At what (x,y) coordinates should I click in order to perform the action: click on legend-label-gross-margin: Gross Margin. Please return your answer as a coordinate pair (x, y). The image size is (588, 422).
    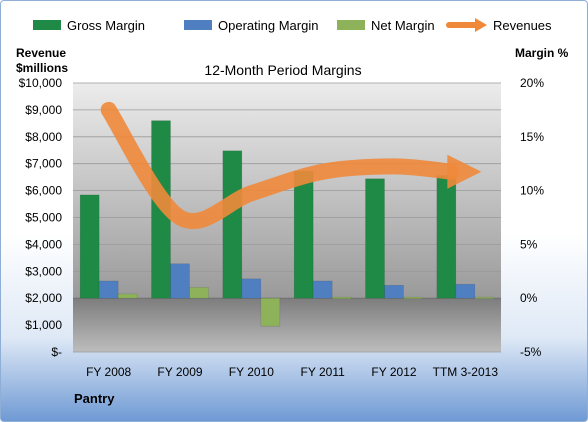
    Looking at the image, I should click on (106, 25).